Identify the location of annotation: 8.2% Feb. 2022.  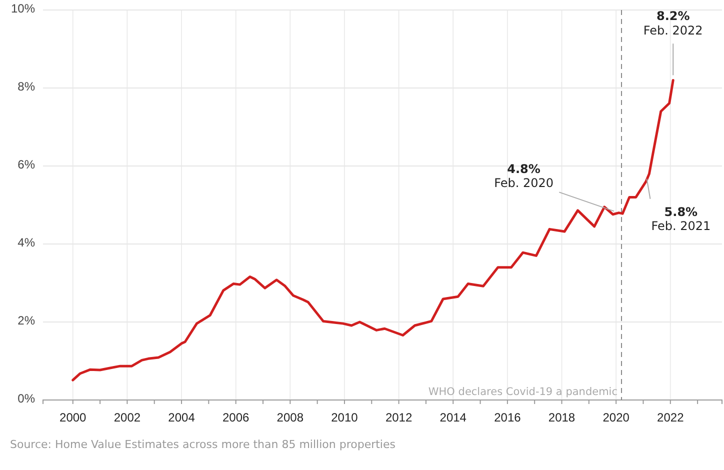
(673, 23).